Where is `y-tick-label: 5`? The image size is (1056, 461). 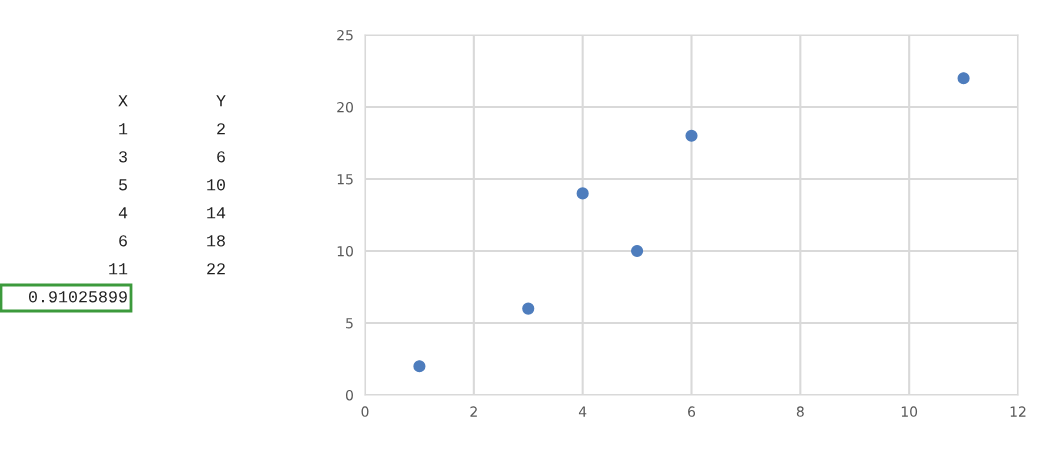
y-tick-label: 5 is located at coordinates (349, 323).